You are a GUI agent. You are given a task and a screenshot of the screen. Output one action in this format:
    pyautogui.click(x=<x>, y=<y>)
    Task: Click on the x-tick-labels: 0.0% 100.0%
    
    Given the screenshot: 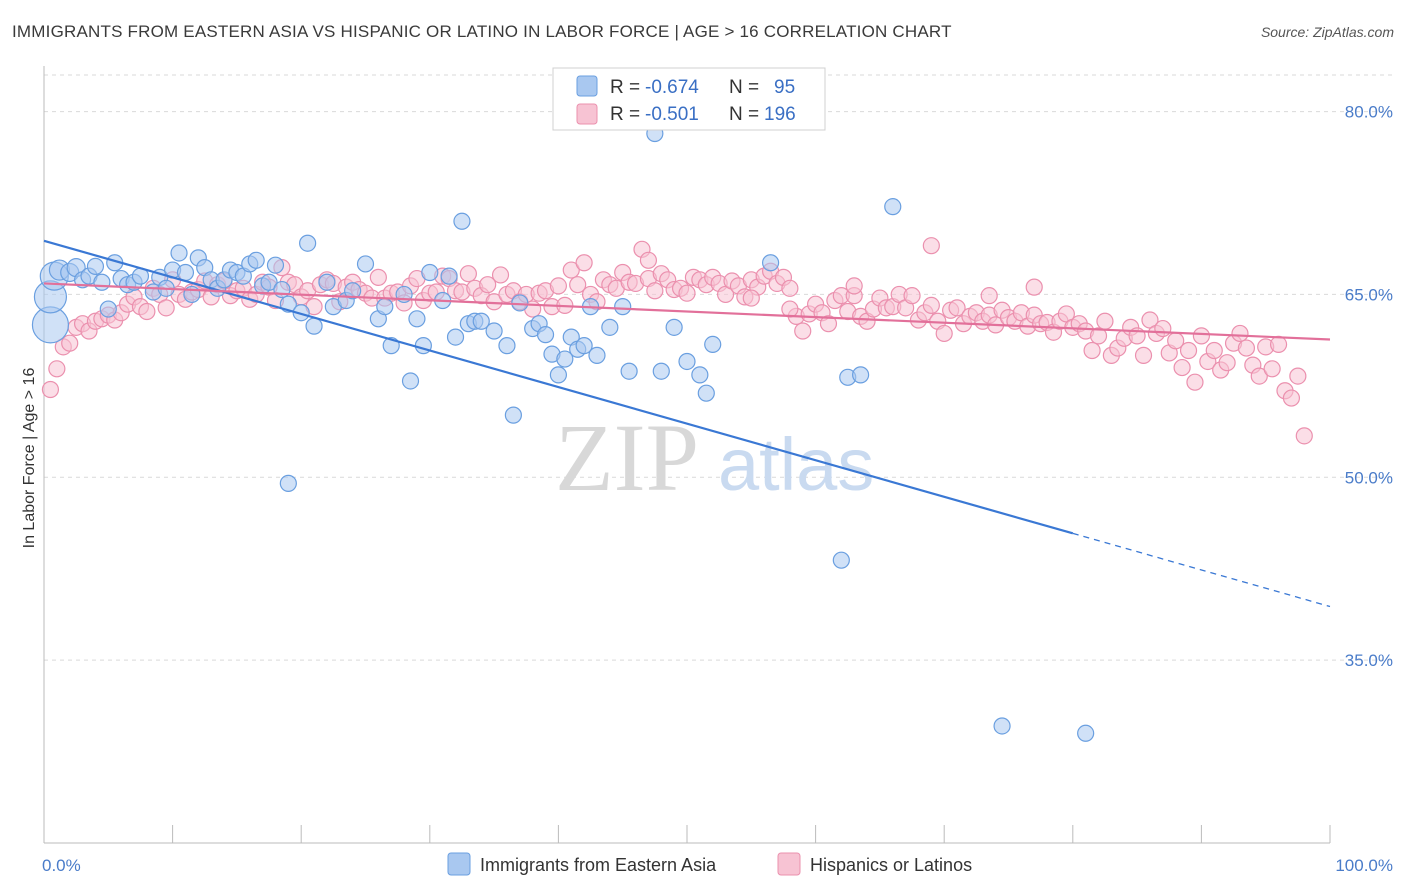 What is the action you would take?
    pyautogui.click(x=717, y=865)
    